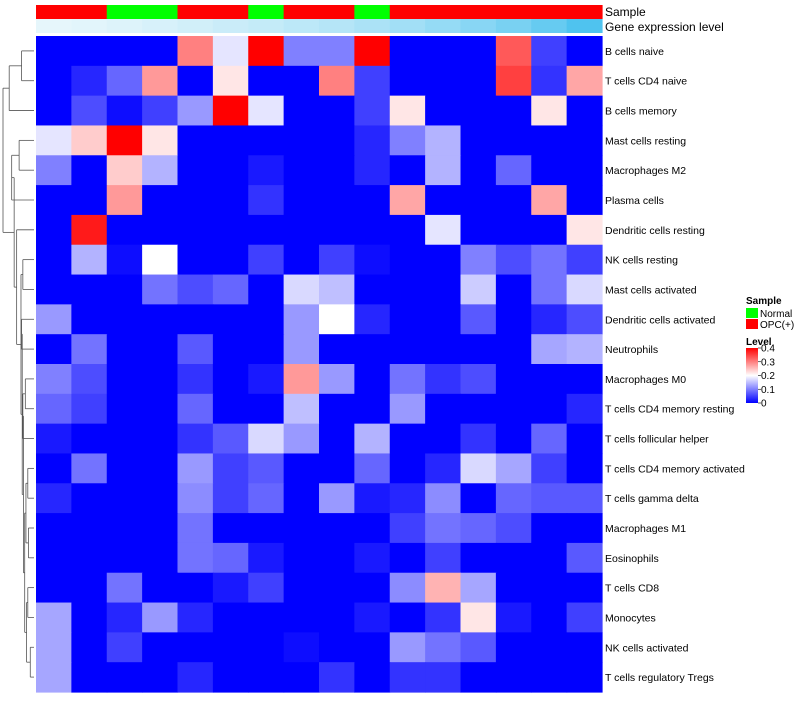  I want to click on row-label: NK cells activated, so click(647, 648).